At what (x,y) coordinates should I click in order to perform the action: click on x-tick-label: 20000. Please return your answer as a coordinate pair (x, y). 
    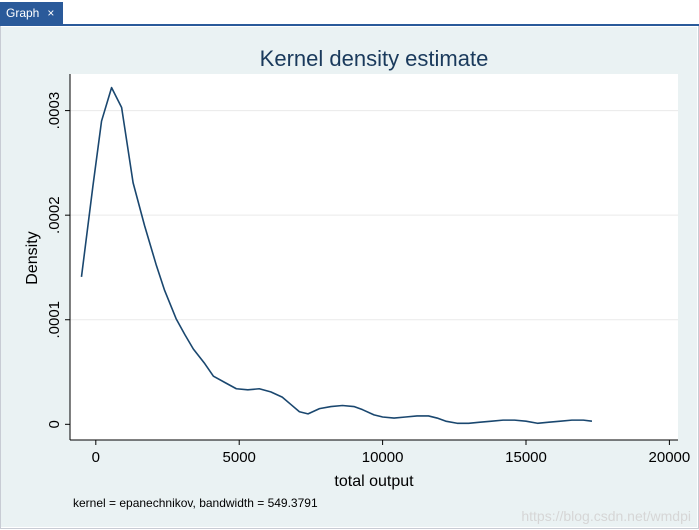
    Looking at the image, I should click on (670, 457).